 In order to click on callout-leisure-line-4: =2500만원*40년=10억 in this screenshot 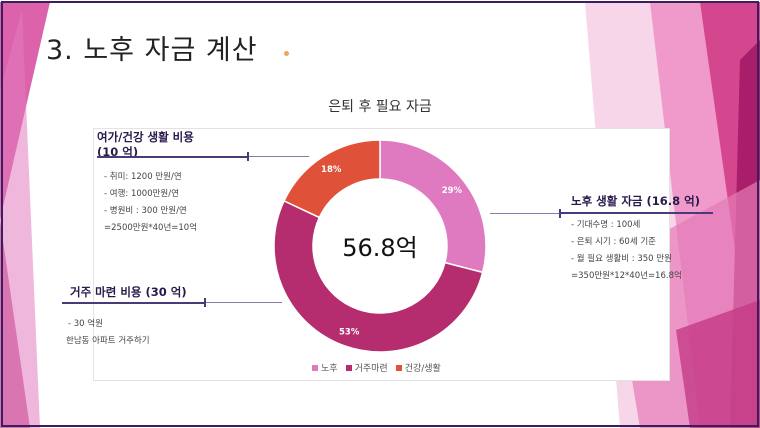, I will do `click(151, 228)`.